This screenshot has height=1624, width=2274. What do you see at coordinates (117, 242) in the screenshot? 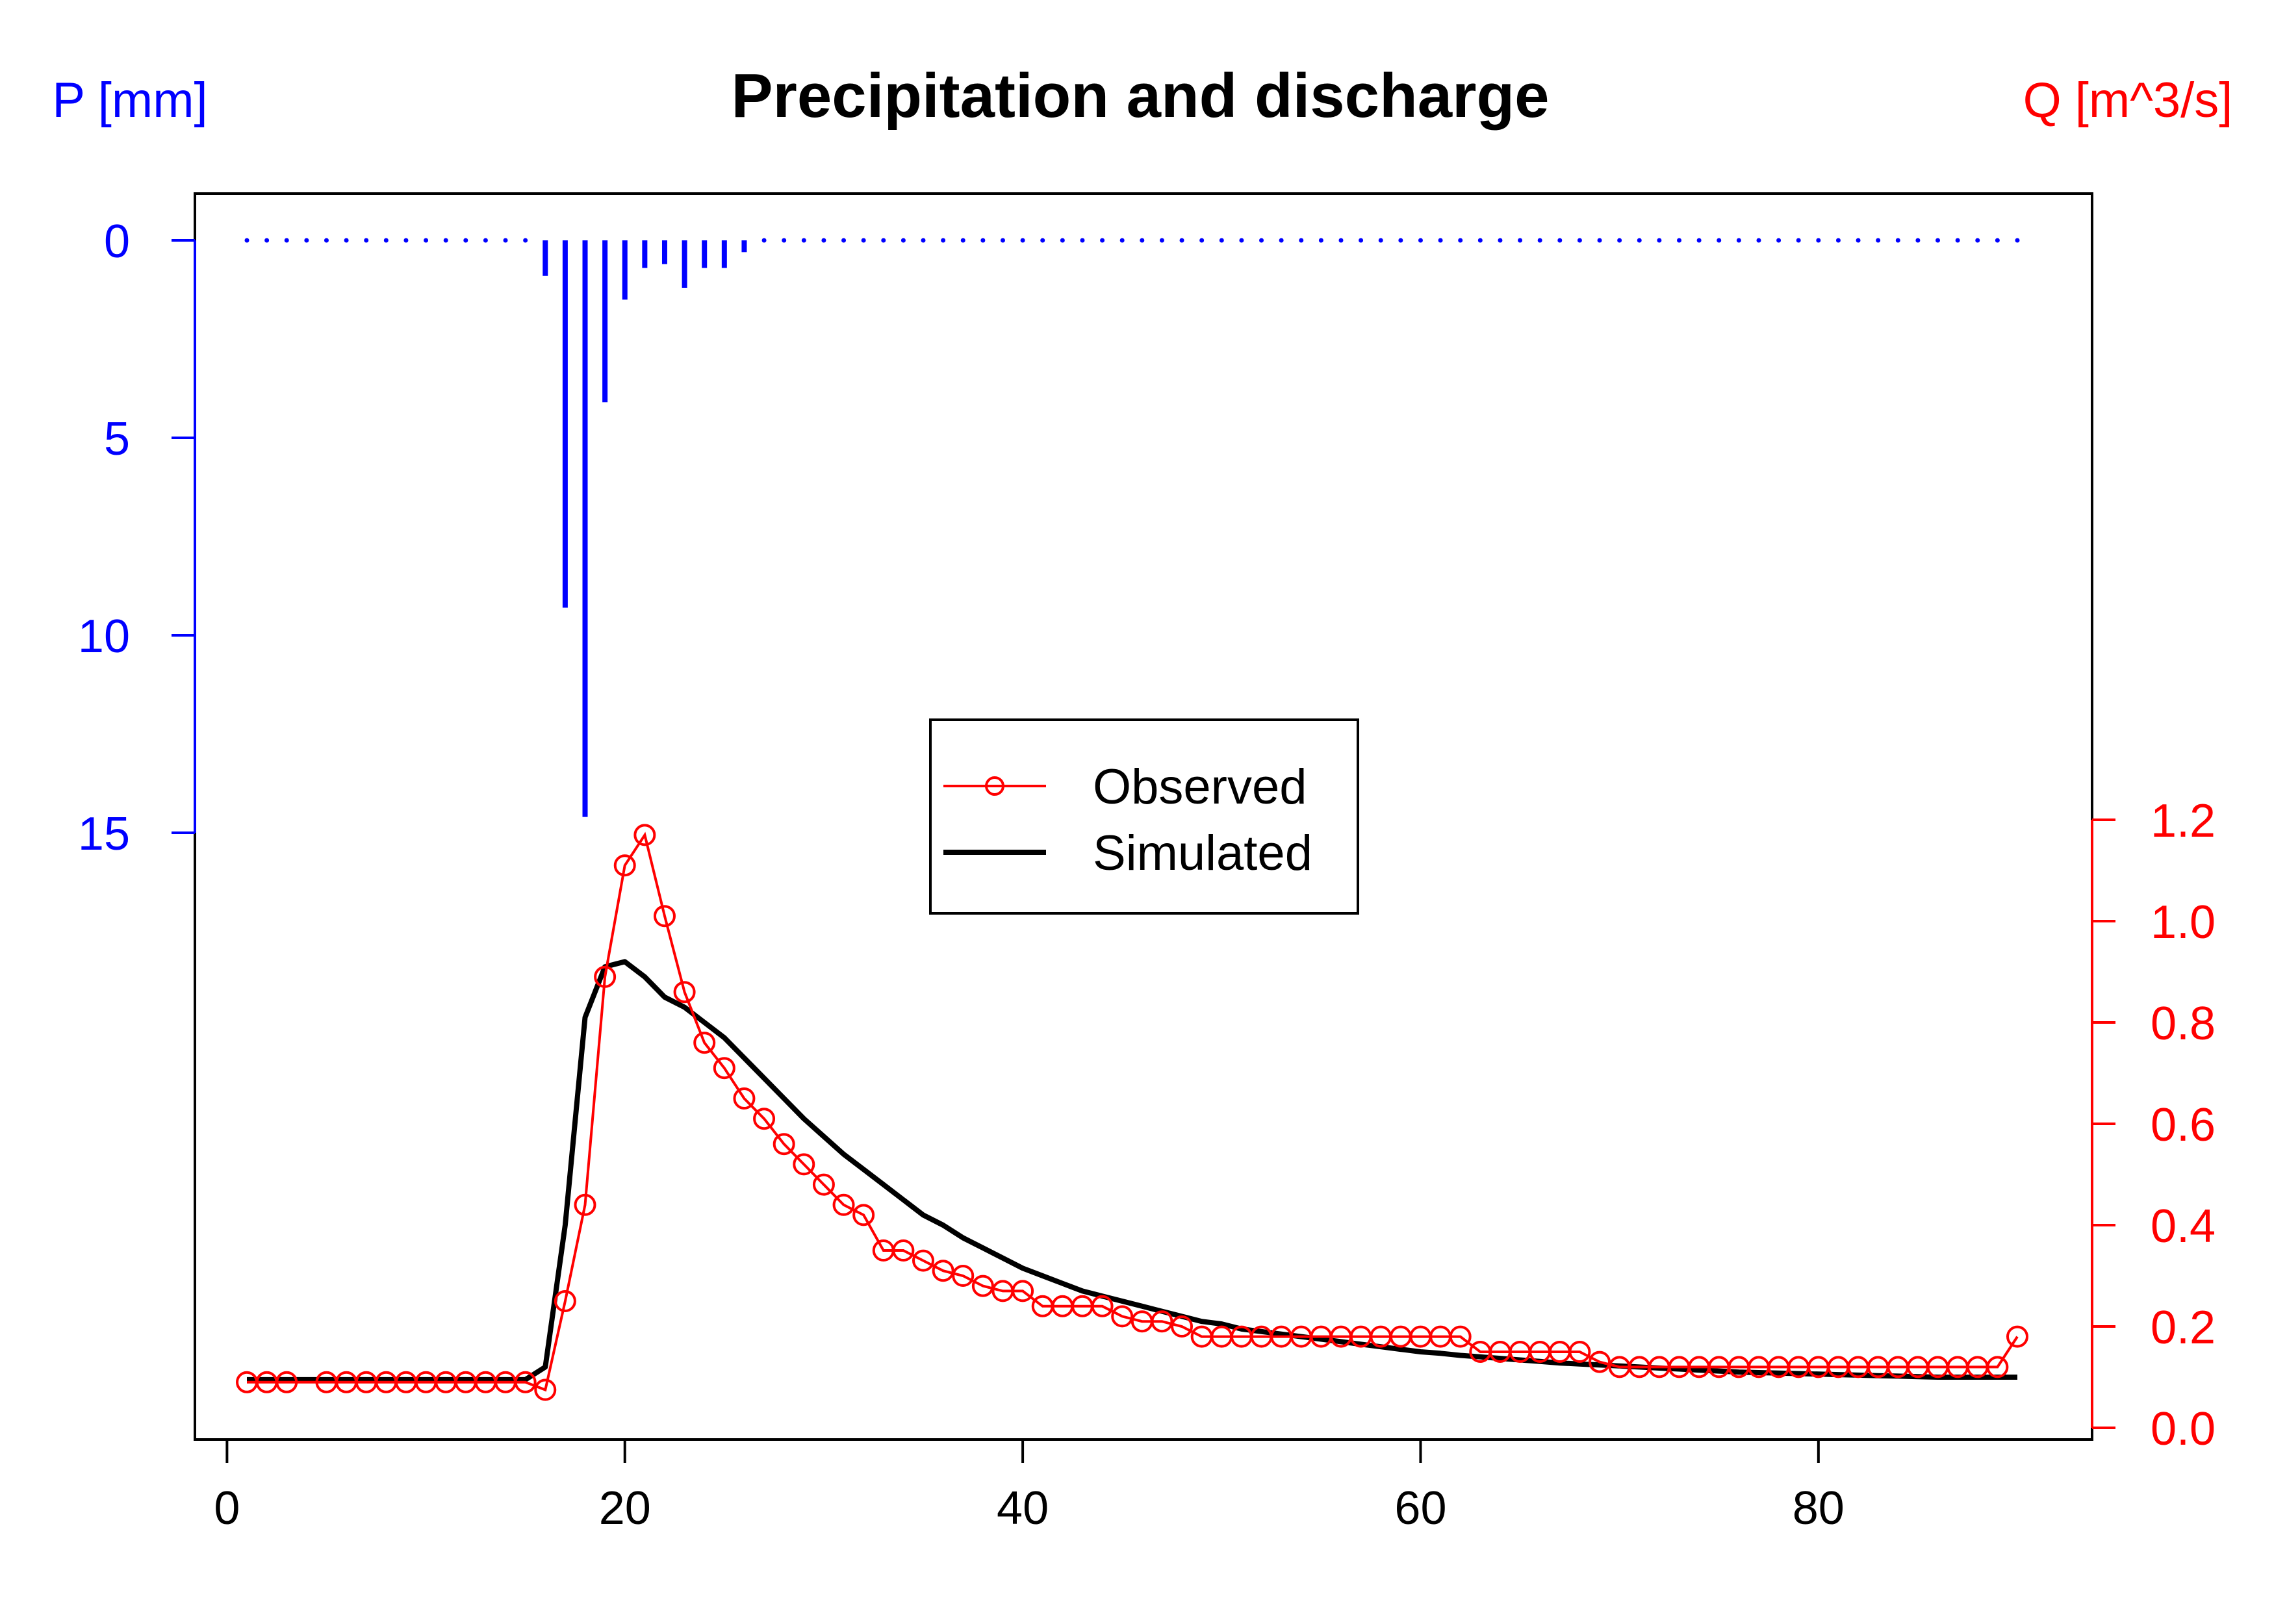
I see `precip-tick-label: 0` at bounding box center [117, 242].